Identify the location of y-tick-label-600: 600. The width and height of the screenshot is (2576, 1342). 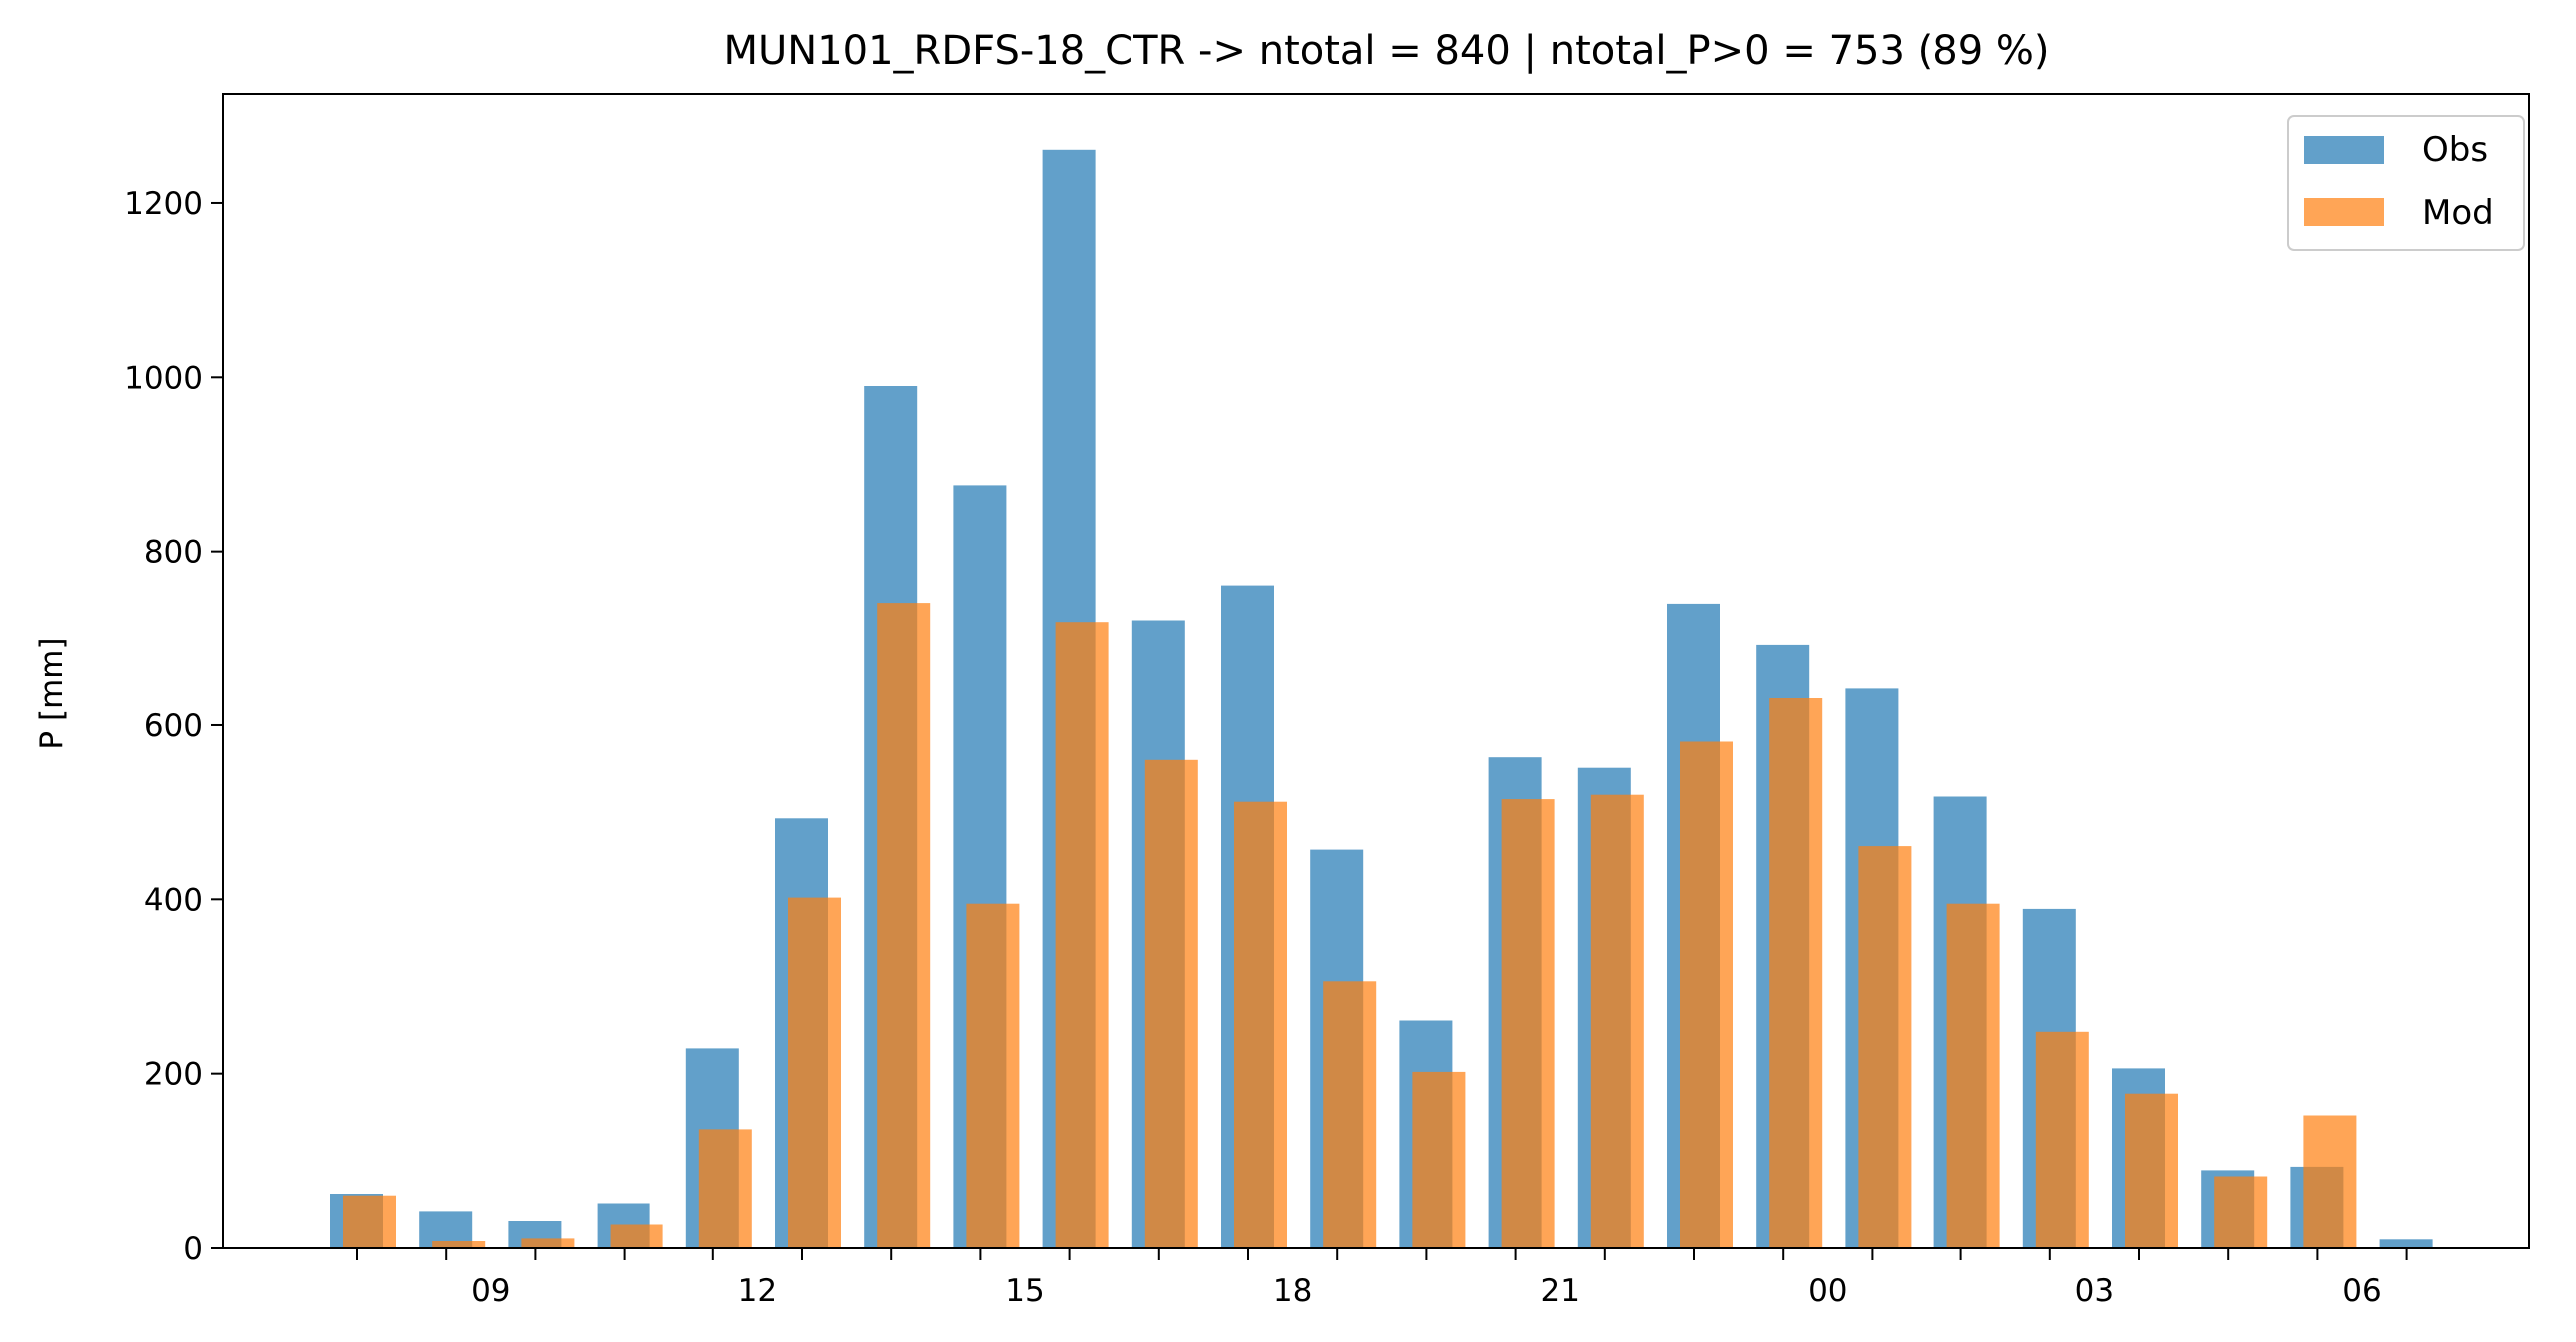
(173, 726).